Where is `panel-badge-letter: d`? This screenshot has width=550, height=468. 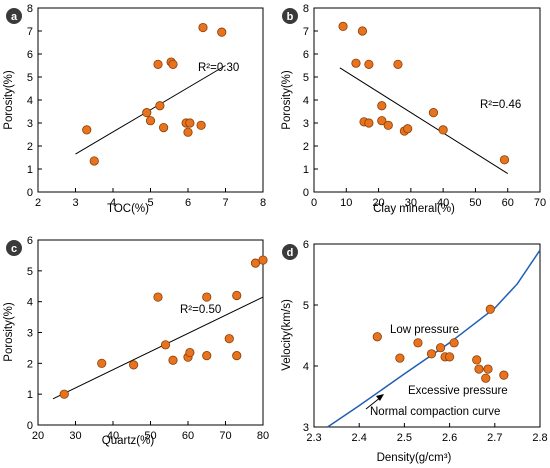 panel-badge-letter: d is located at coordinates (290, 253).